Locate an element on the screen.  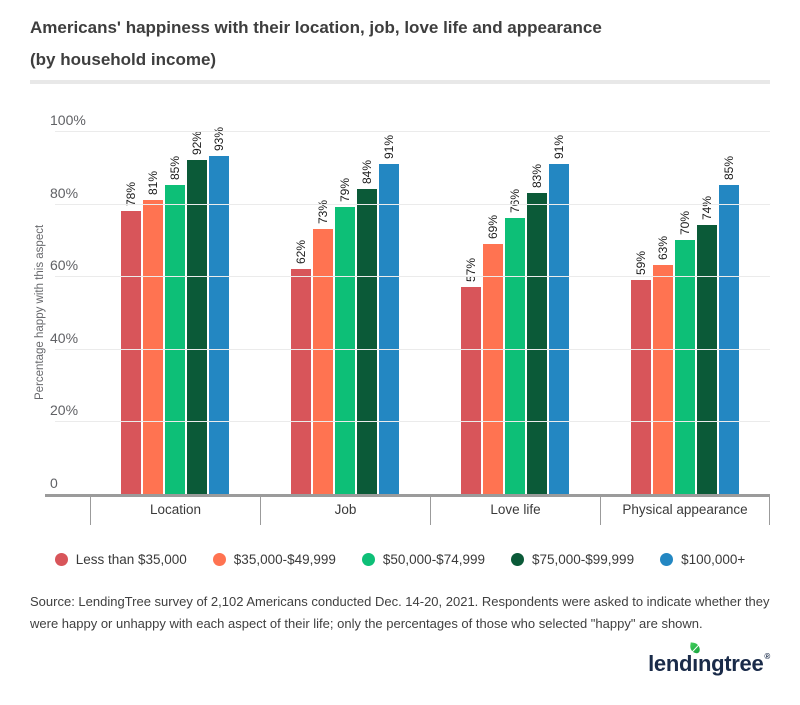
legend-item: $100,000+ is located at coordinates (702, 559).